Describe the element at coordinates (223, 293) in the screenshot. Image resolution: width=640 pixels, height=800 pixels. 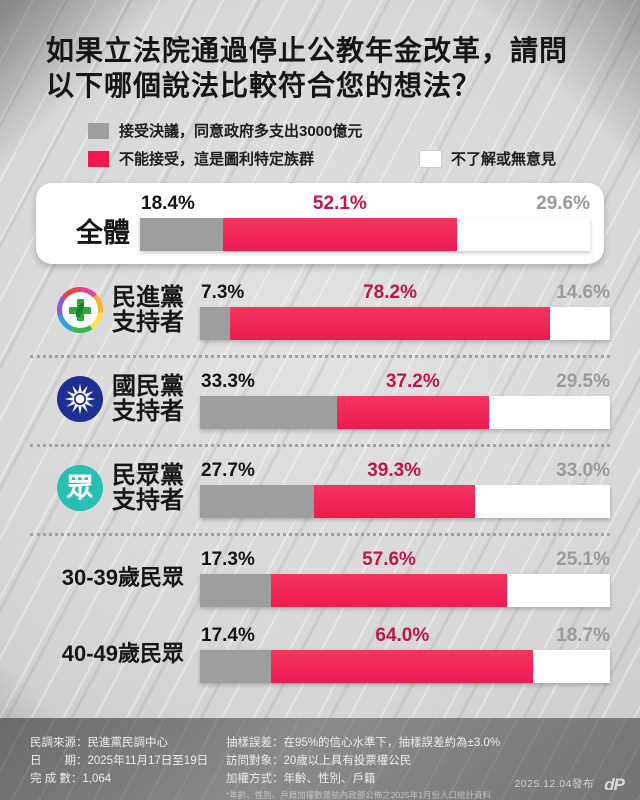
I see `value-accept: 7.3%` at that location.